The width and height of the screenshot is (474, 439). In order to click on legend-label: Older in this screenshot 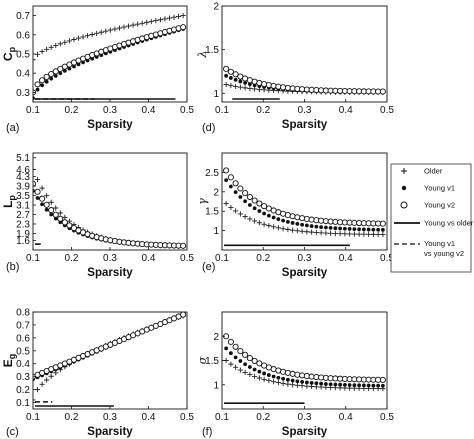, I will do `click(433, 171)`.